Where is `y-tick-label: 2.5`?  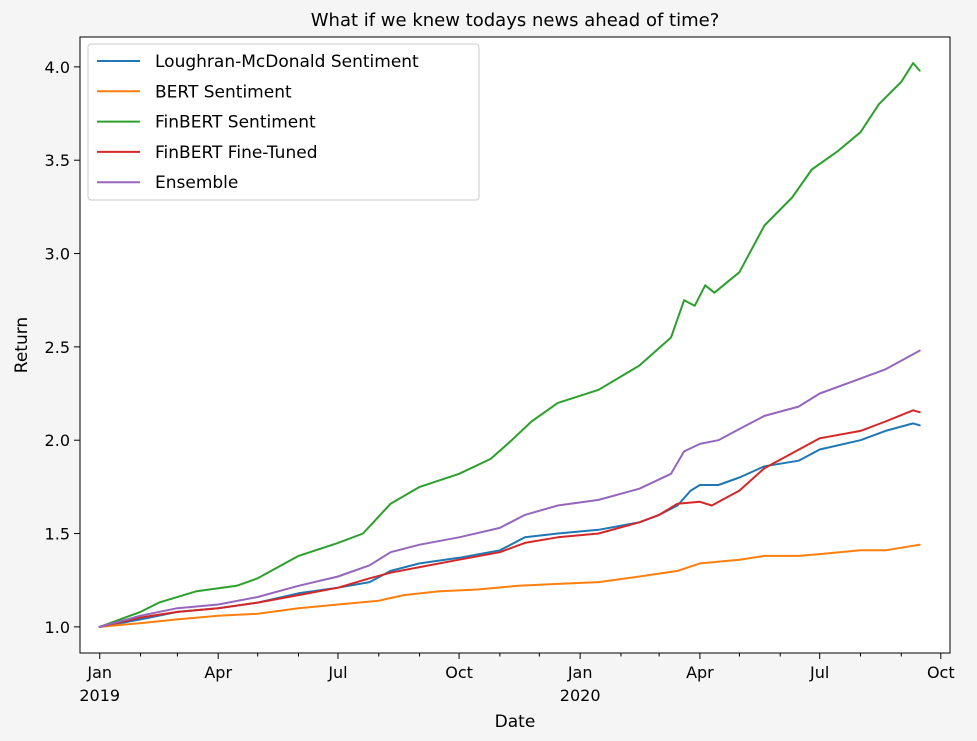
y-tick-label: 2.5 is located at coordinates (57, 347).